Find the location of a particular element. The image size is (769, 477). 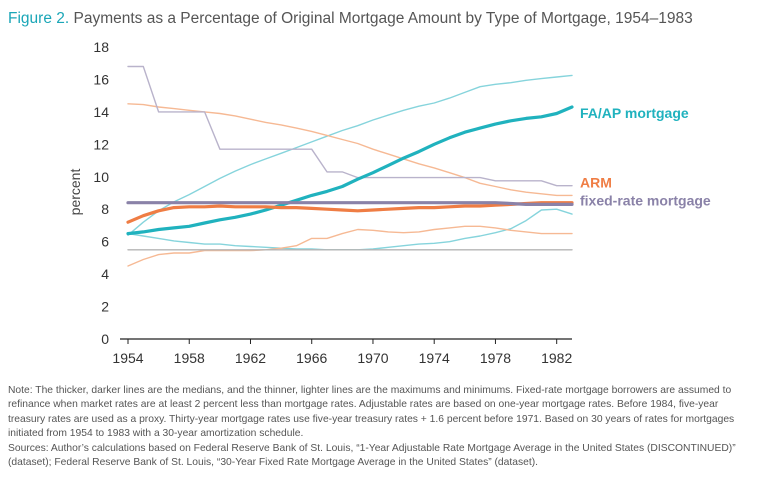

y-tick-label: 14 is located at coordinates (101, 112).